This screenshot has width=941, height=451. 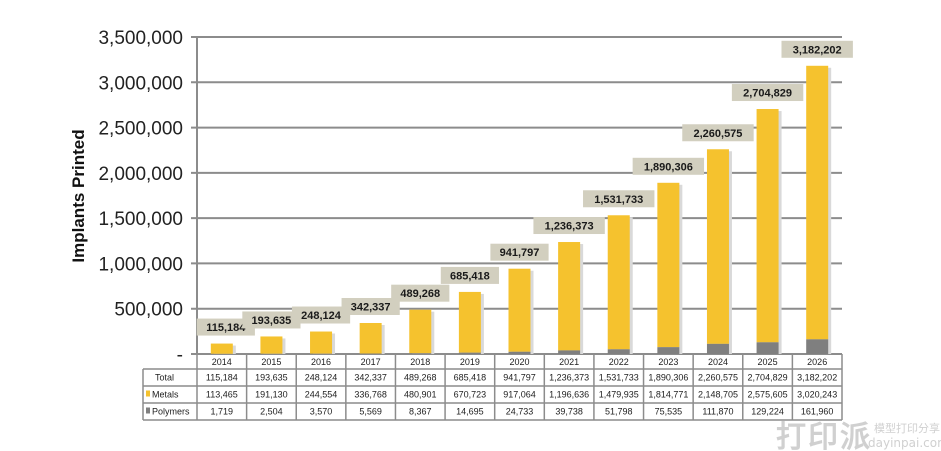 I want to click on data-label: 489,268, so click(x=420, y=294).